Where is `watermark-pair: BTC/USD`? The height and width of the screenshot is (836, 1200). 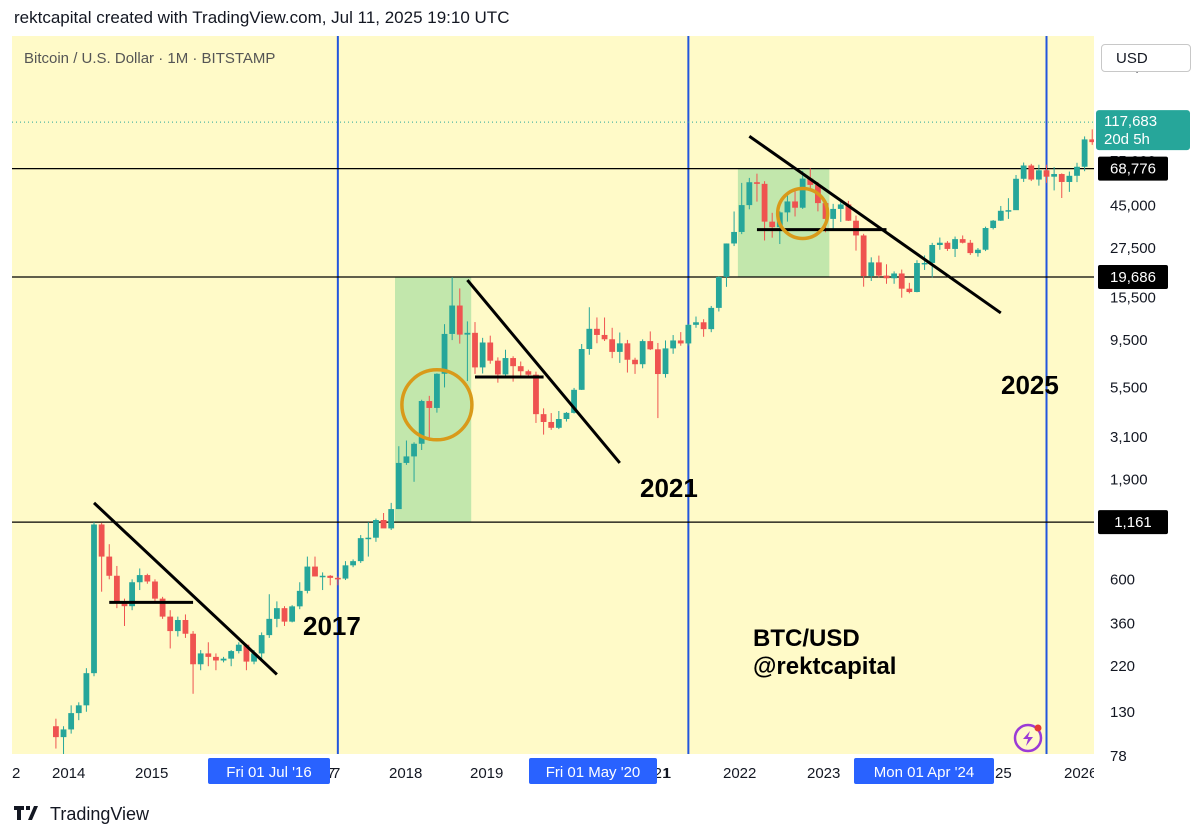
watermark-pair: BTC/USD is located at coordinates (806, 638).